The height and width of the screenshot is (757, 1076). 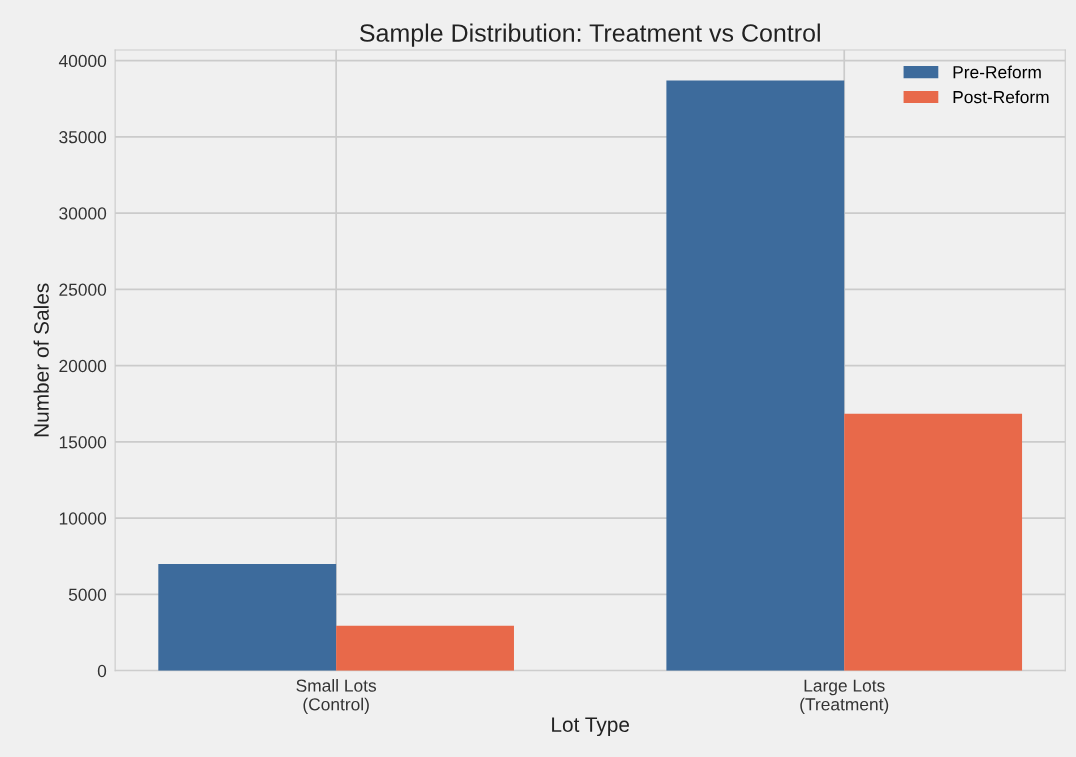 What do you see at coordinates (41, 360) in the screenshot?
I see `y-axis-title: Number of Sales` at bounding box center [41, 360].